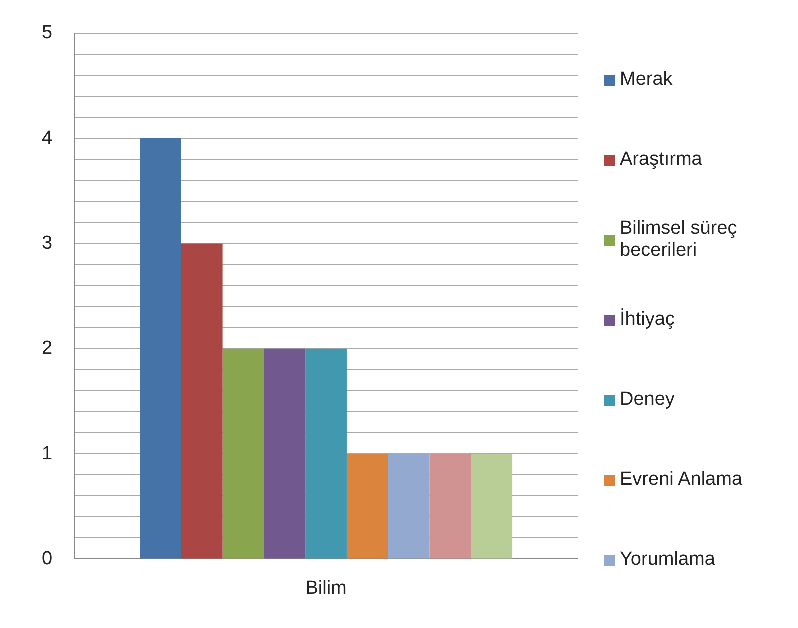 Image resolution: width=798 pixels, height=628 pixels. I want to click on y-tick-label: 1, so click(47, 453).